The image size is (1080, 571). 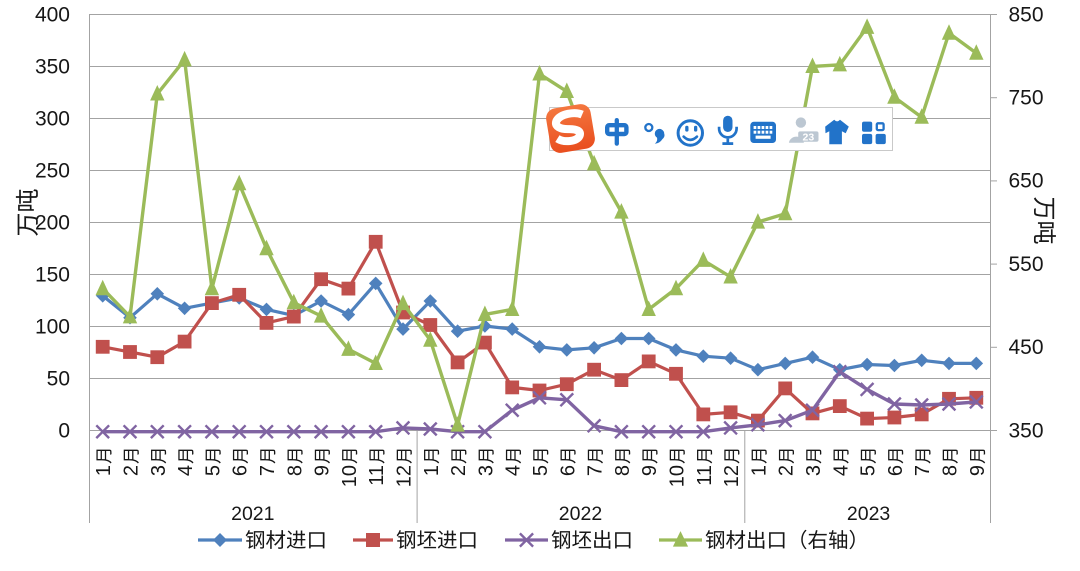 What do you see at coordinates (64, 430) in the screenshot?
I see `svg-text: 0` at bounding box center [64, 430].